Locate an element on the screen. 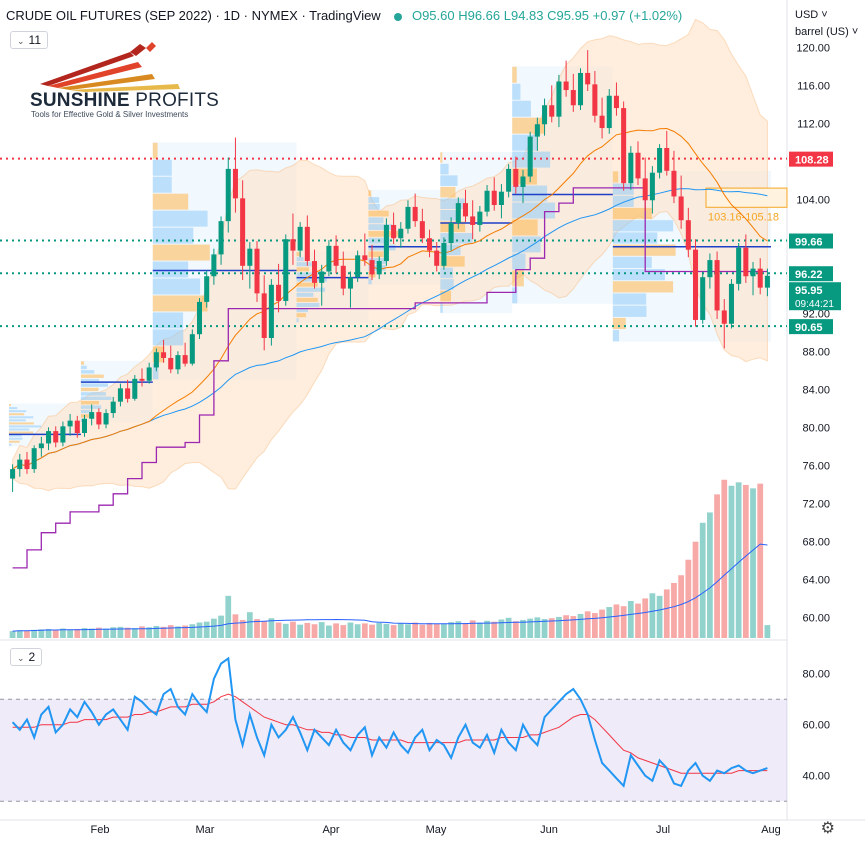 The width and height of the screenshot is (865, 844). rsi-indicators-toggle-button: ⌄ 2 is located at coordinates (26, 657).